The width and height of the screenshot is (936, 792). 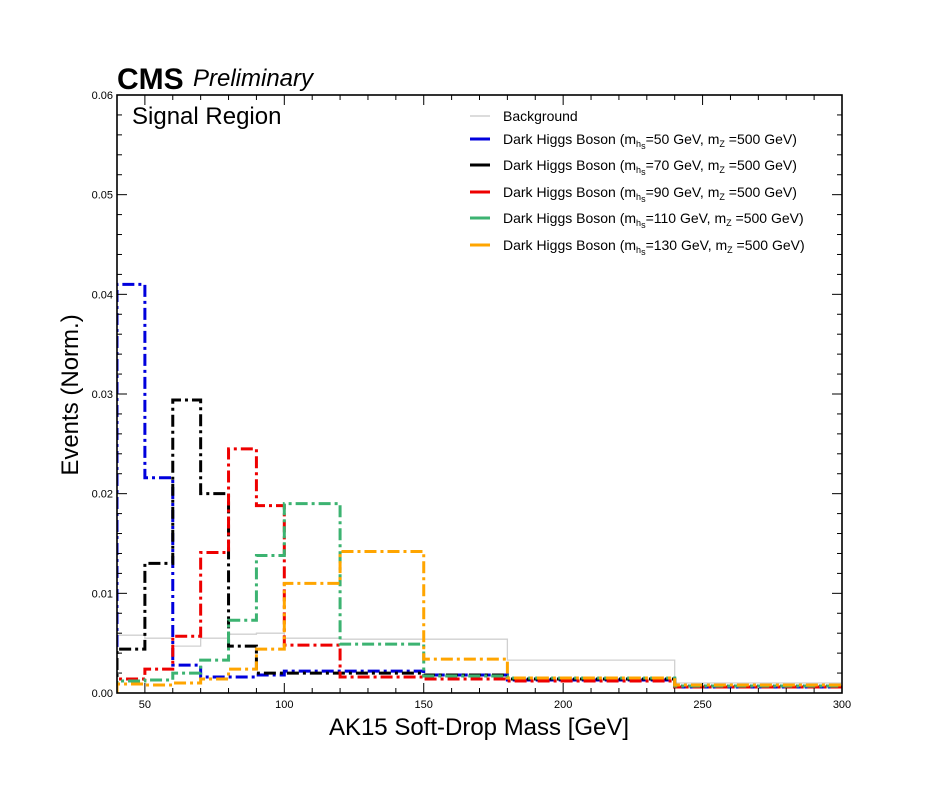 What do you see at coordinates (102, 495) in the screenshot?
I see `y-tick-label: 0.02` at bounding box center [102, 495].